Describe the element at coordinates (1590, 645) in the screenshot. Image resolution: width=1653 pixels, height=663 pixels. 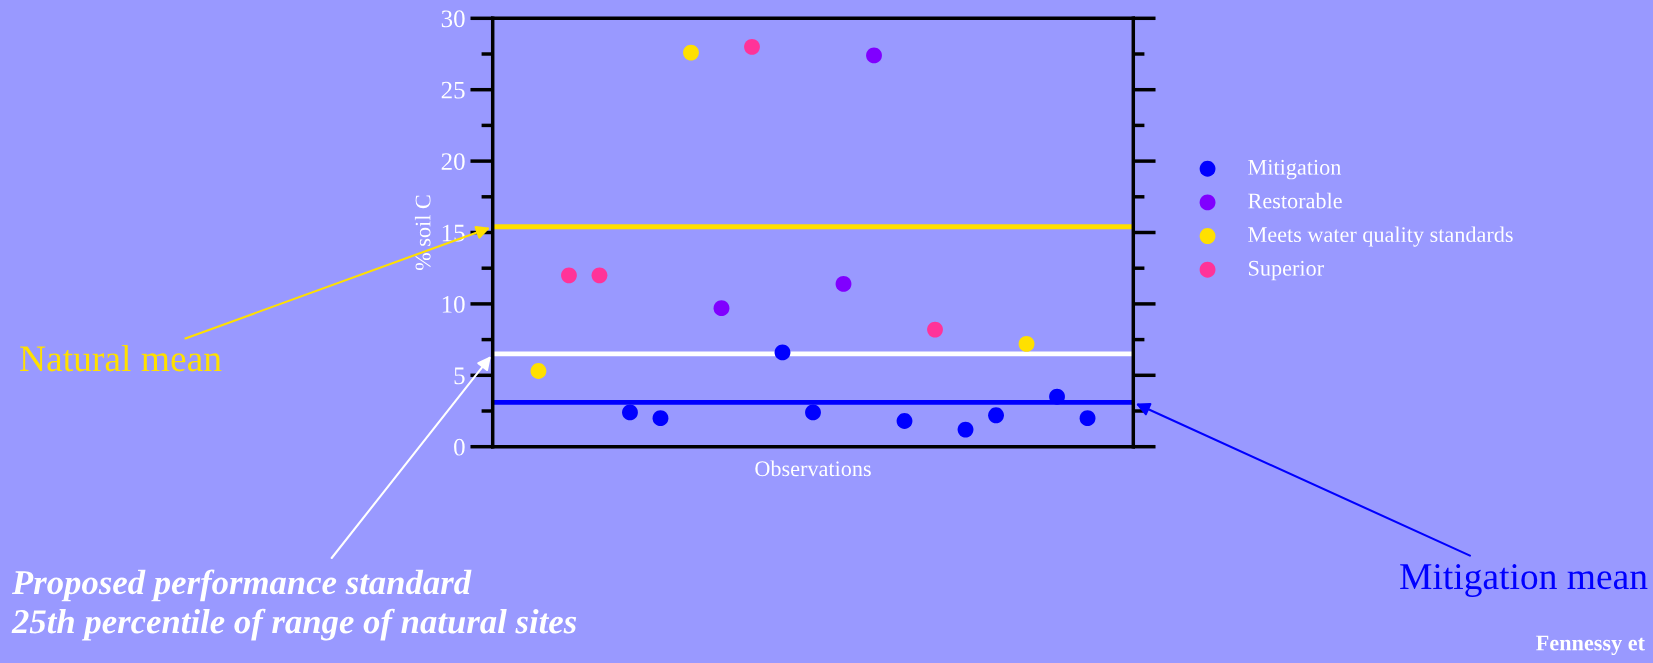
I see `text: Fennessy et` at that location.